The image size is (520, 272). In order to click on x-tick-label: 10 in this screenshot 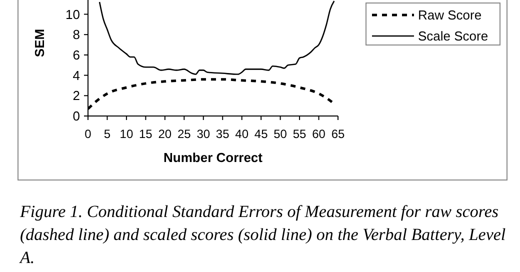, I will do `click(127, 134)`.